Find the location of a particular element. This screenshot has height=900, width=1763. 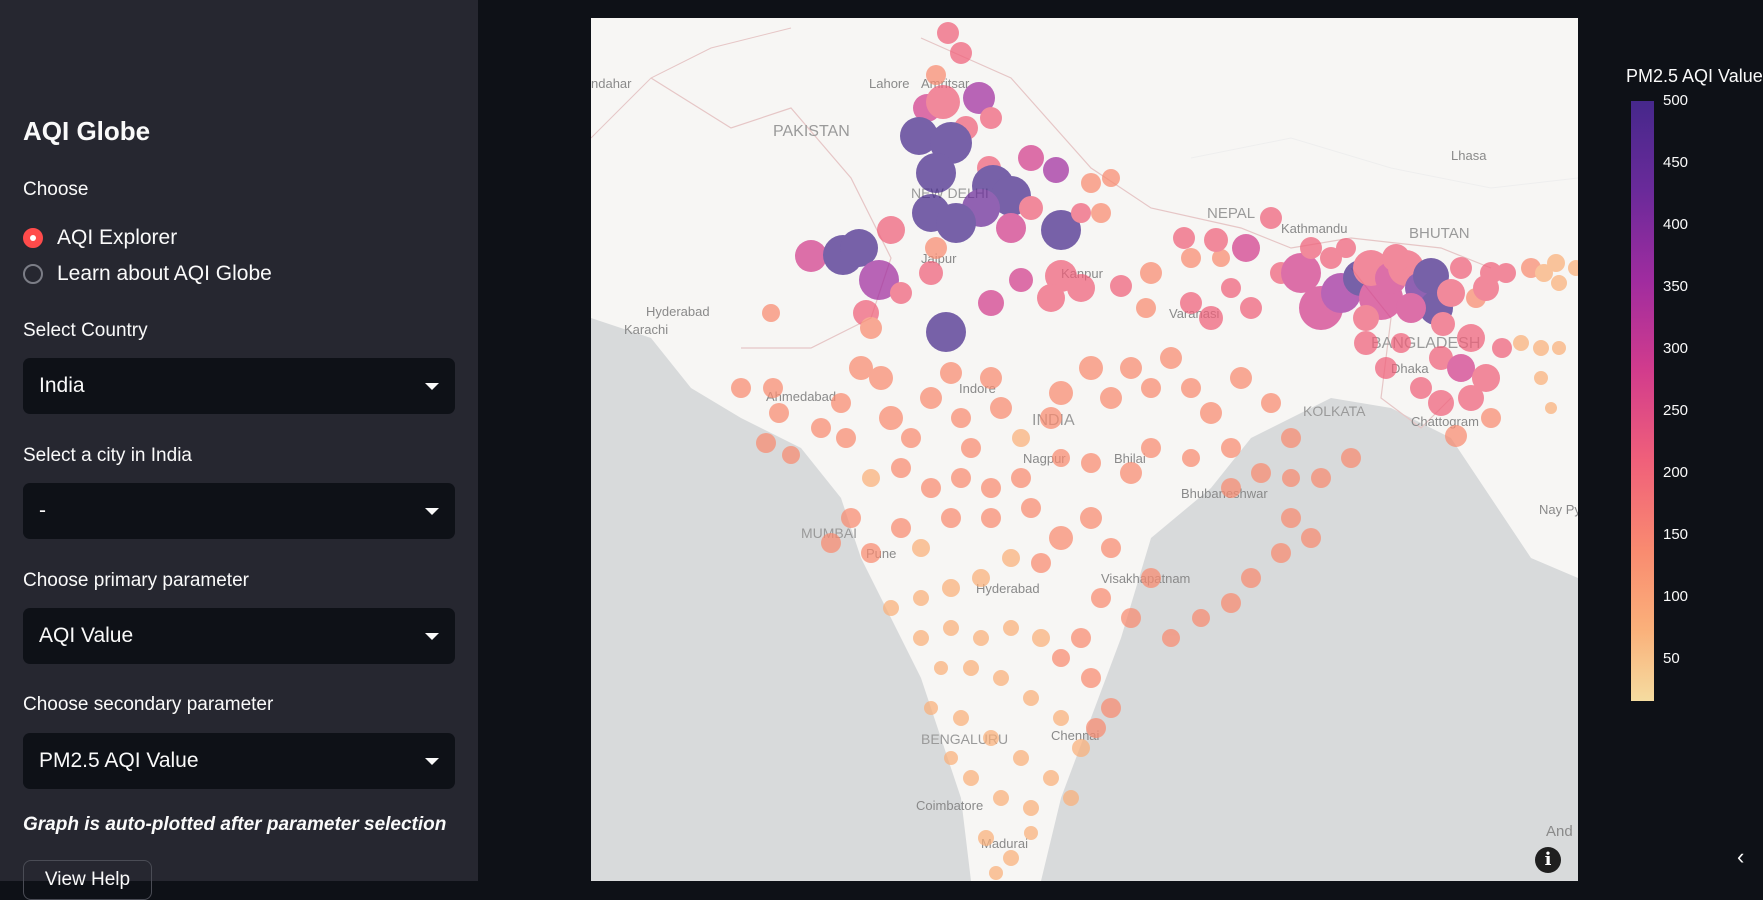

map-label: Chattogram is located at coordinates (1445, 421).